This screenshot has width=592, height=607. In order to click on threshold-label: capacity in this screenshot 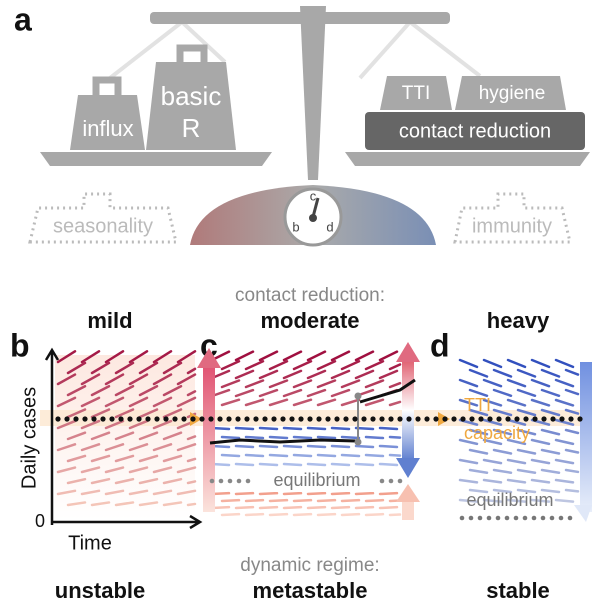, I will do `click(497, 433)`.